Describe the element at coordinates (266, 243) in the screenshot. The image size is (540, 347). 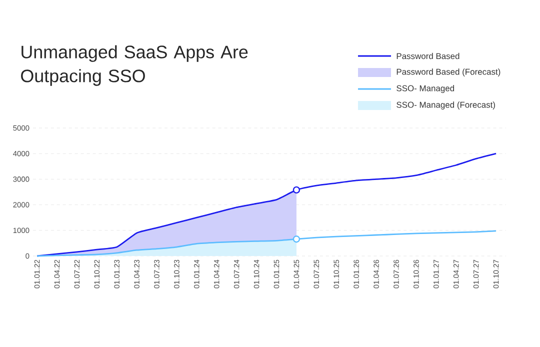
I see `line-series` at that location.